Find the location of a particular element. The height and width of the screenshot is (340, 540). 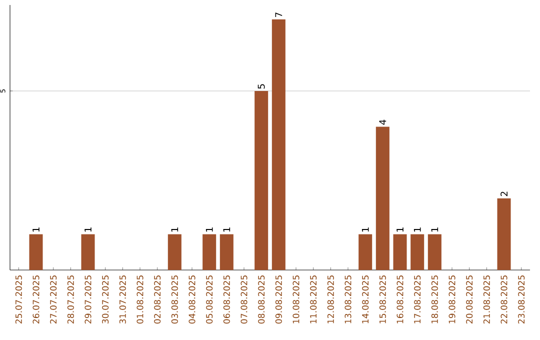

x-tick-label: 06.08.2025 is located at coordinates (226, 299).